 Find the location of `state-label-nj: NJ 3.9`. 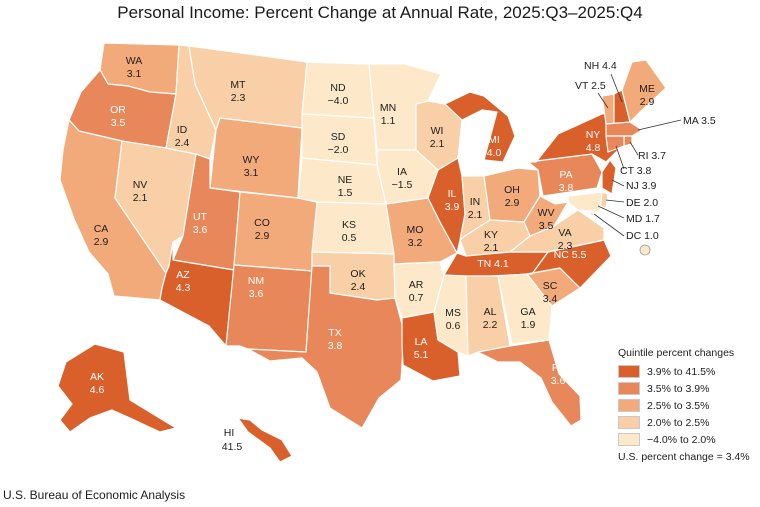

state-label-nj: NJ 3.9 is located at coordinates (641, 186).